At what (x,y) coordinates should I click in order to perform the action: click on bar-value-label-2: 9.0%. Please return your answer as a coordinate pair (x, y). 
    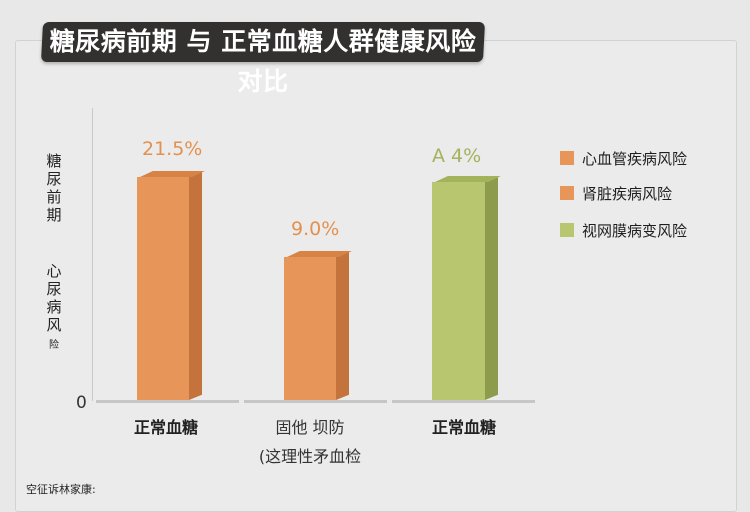
    Looking at the image, I should click on (315, 229).